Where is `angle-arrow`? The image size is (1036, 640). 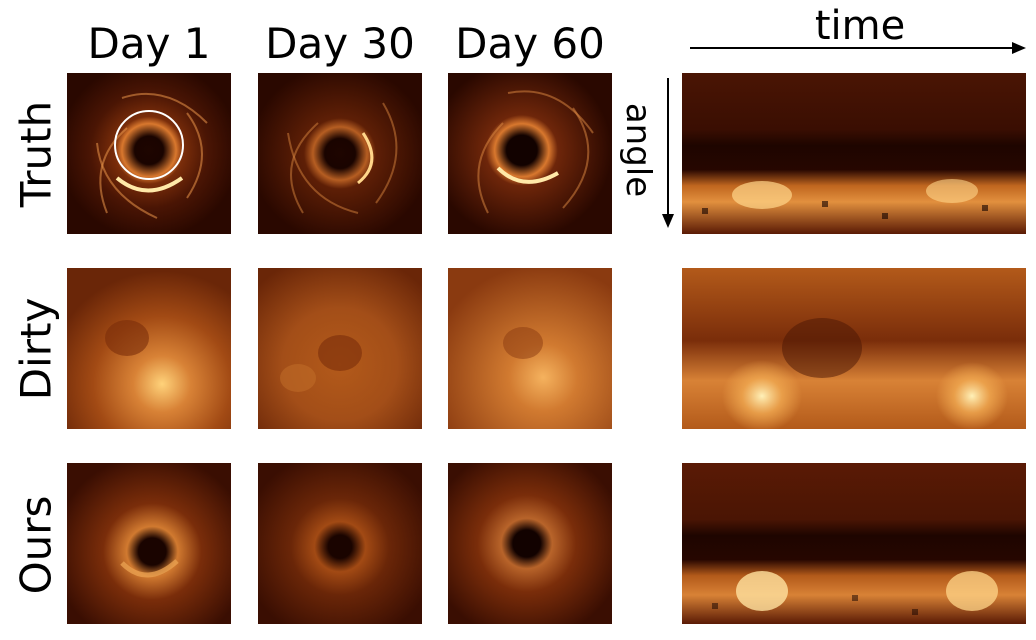
angle-arrow is located at coordinates (668, 153).